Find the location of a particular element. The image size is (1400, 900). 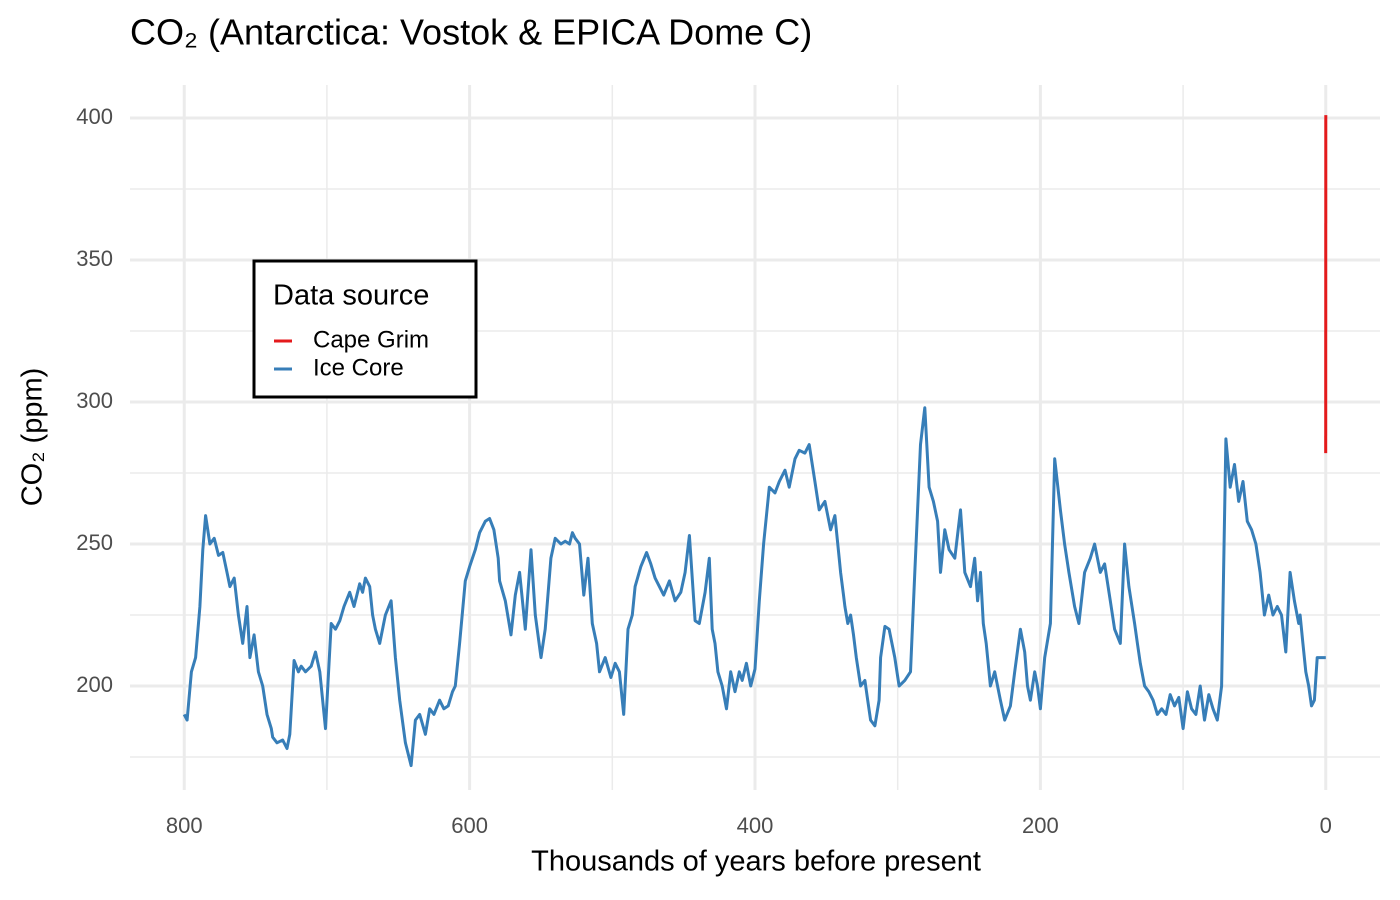

x-tick-label: 0 is located at coordinates (1326, 825).